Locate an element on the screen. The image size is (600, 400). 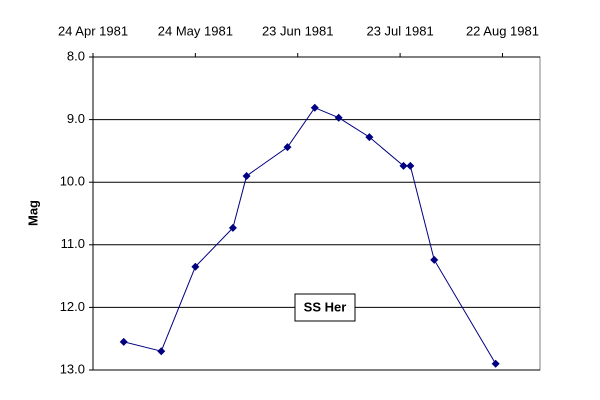
x-tick-label: 24 May 1981 is located at coordinates (195, 30).